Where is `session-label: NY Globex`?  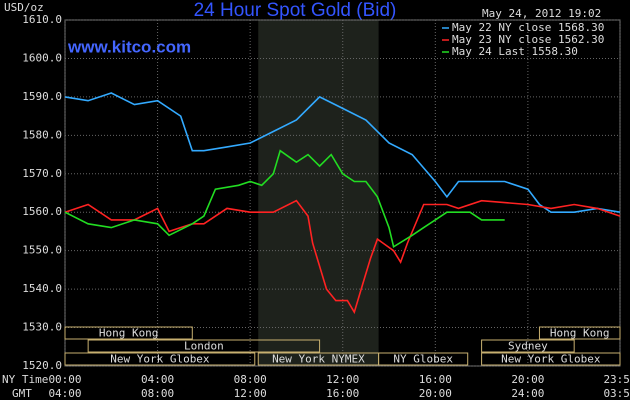
session-label: NY Globex is located at coordinates (423, 359).